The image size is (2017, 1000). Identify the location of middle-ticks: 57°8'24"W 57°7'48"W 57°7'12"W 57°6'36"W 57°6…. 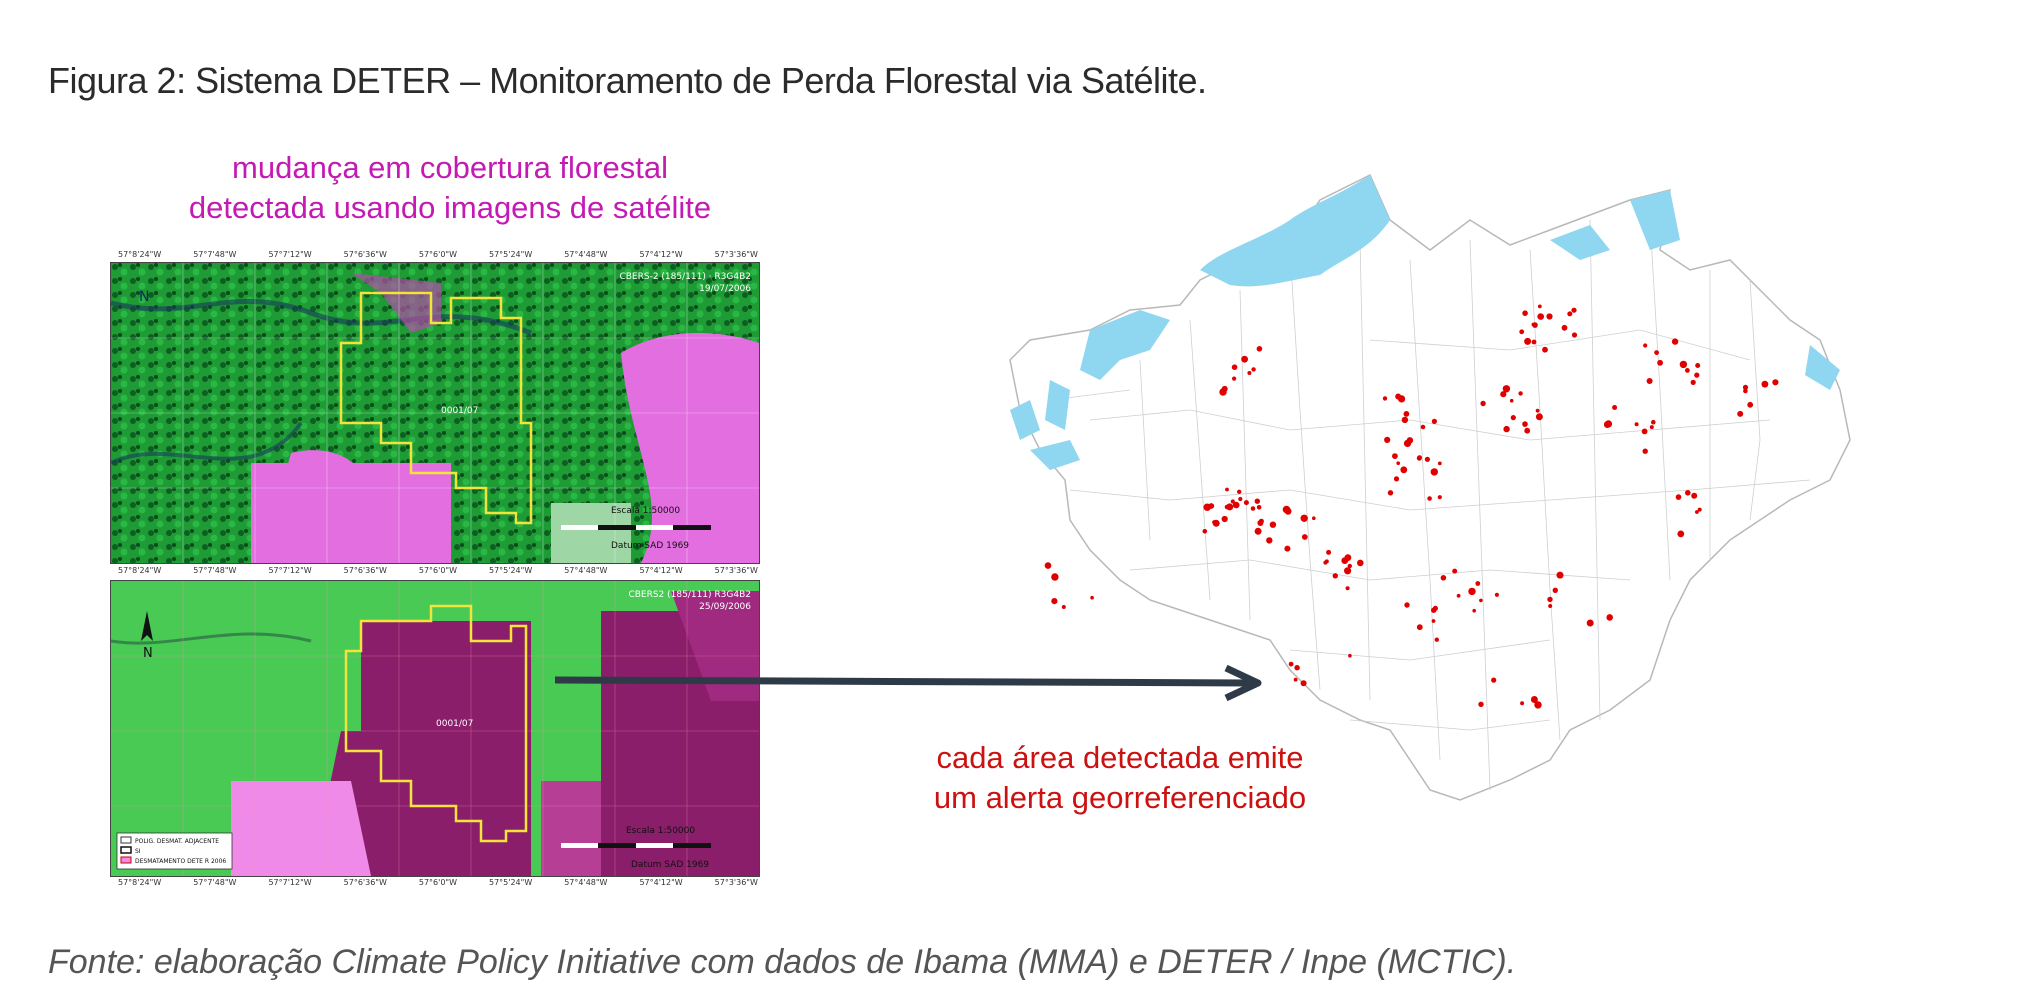
(438, 570).